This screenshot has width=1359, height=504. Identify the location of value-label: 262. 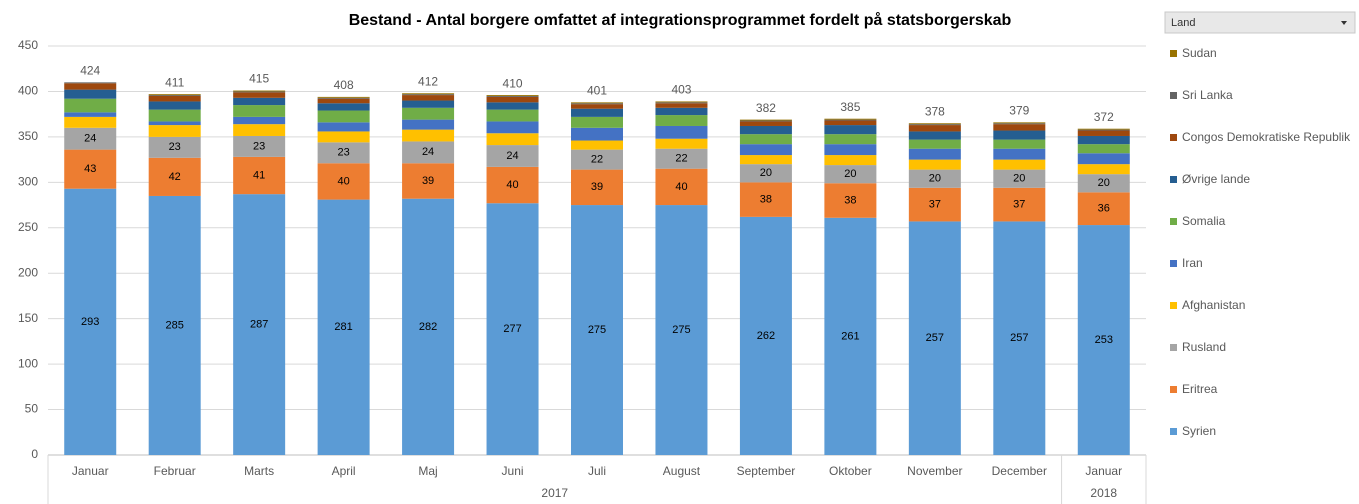
(766, 336).